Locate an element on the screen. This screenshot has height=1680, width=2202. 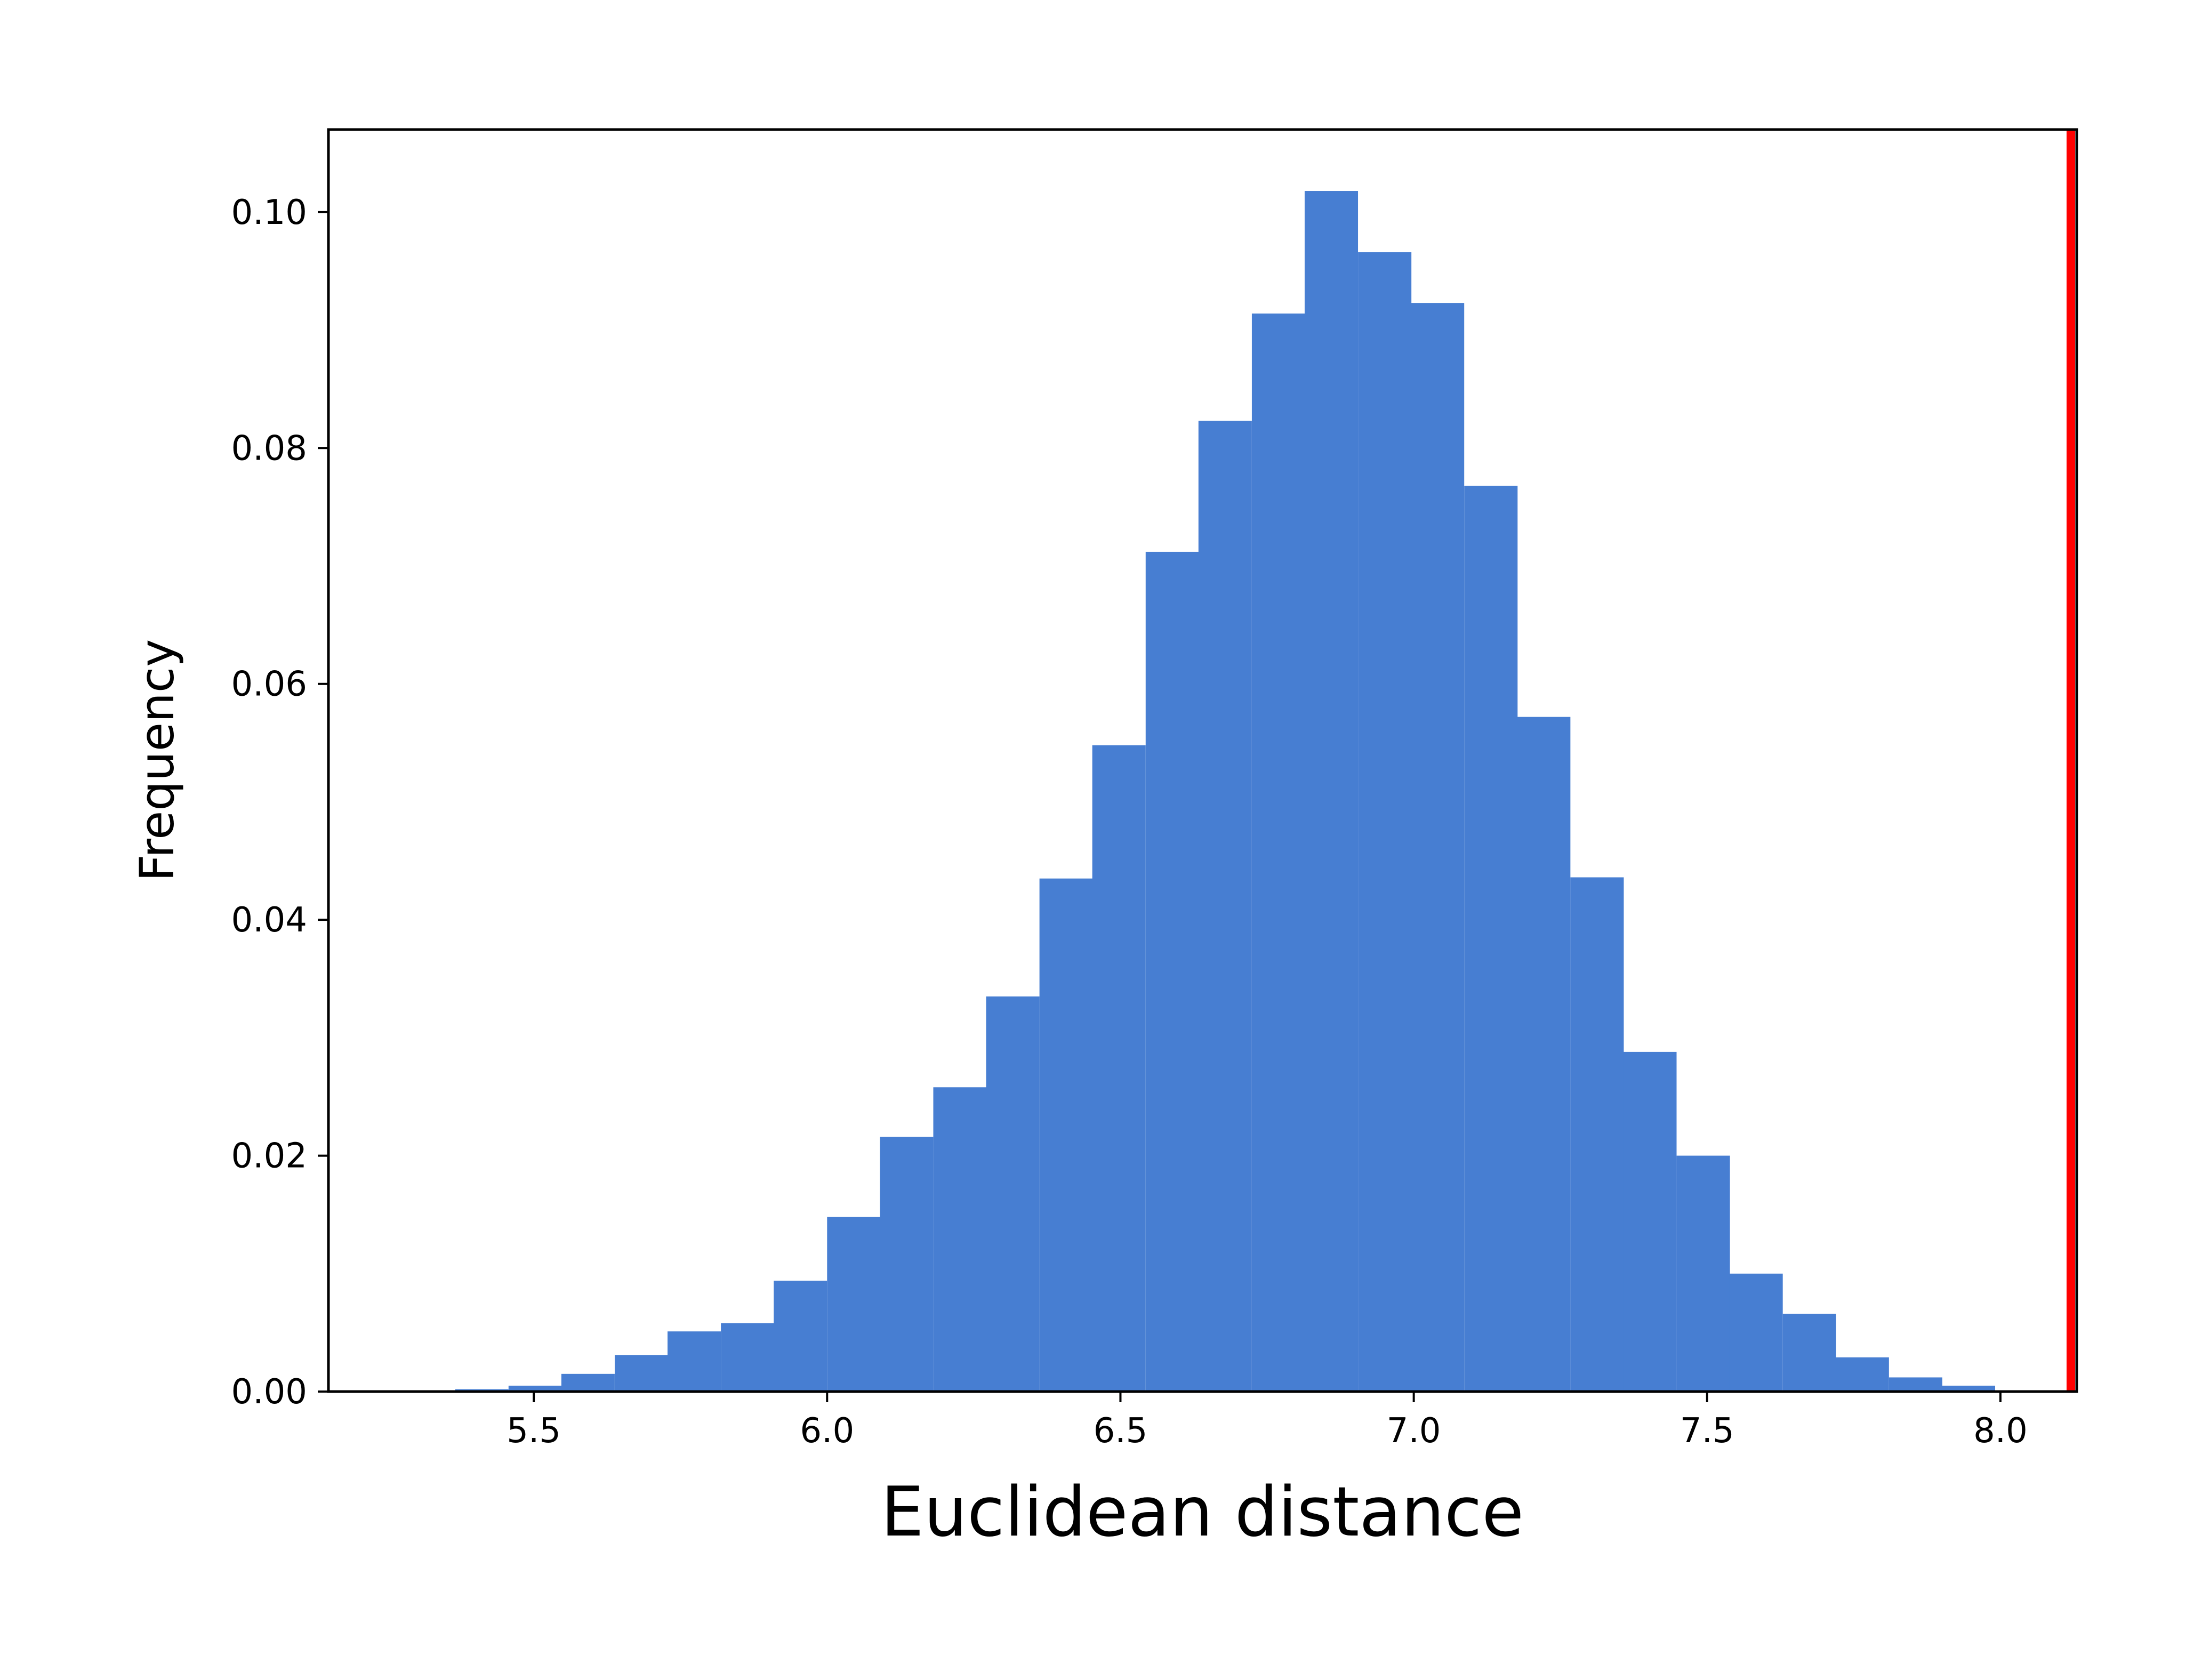
y-tick-label-3: 0.06 is located at coordinates (269, 684).